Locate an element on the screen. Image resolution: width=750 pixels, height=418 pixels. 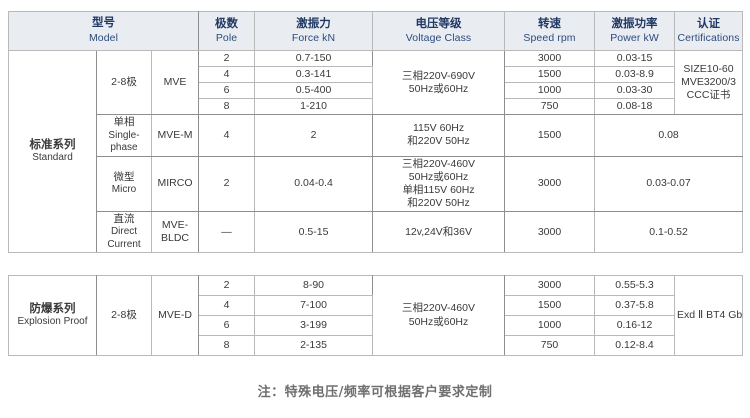
header-voltage-cn: 电压等级 is located at coordinates (438, 23).